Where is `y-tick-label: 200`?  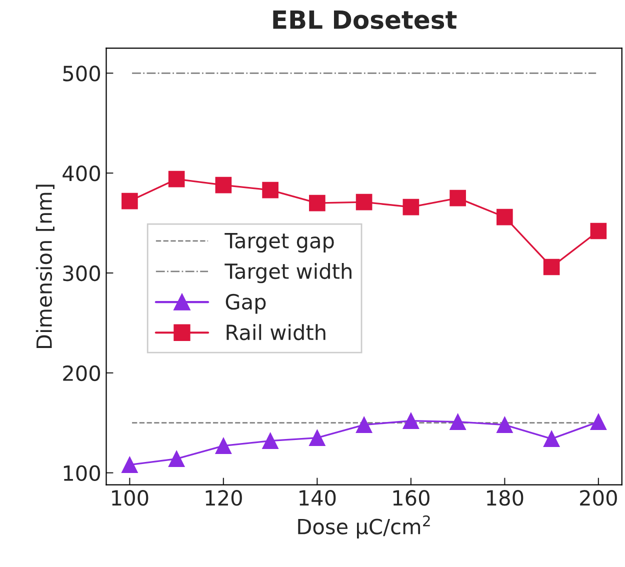 y-tick-label: 200 is located at coordinates (81, 373).